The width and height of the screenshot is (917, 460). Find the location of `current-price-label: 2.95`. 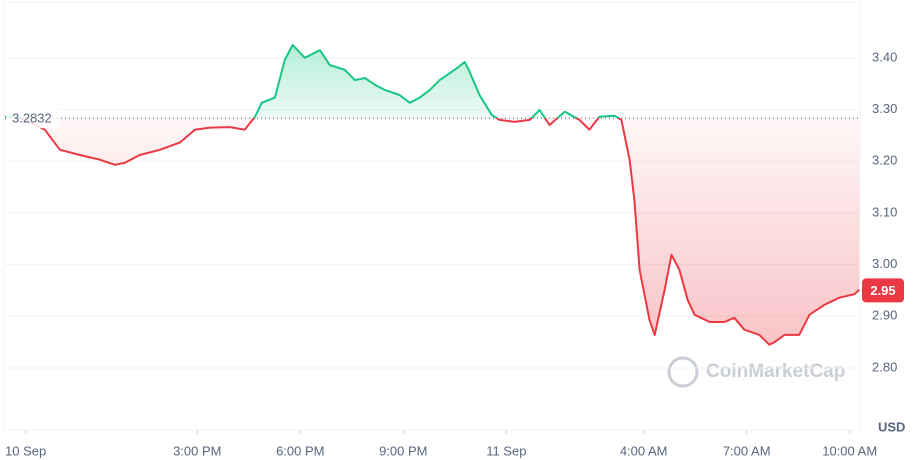

current-price-label: 2.95 is located at coordinates (882, 290).